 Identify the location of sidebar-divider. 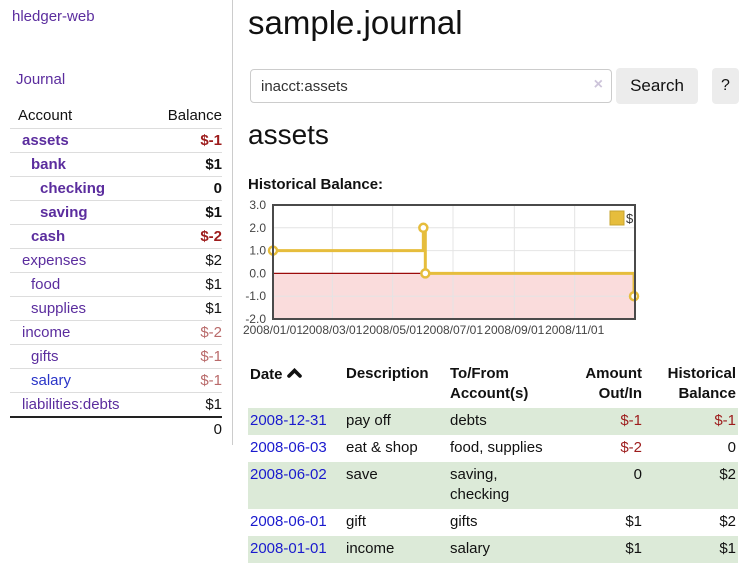
(232, 222).